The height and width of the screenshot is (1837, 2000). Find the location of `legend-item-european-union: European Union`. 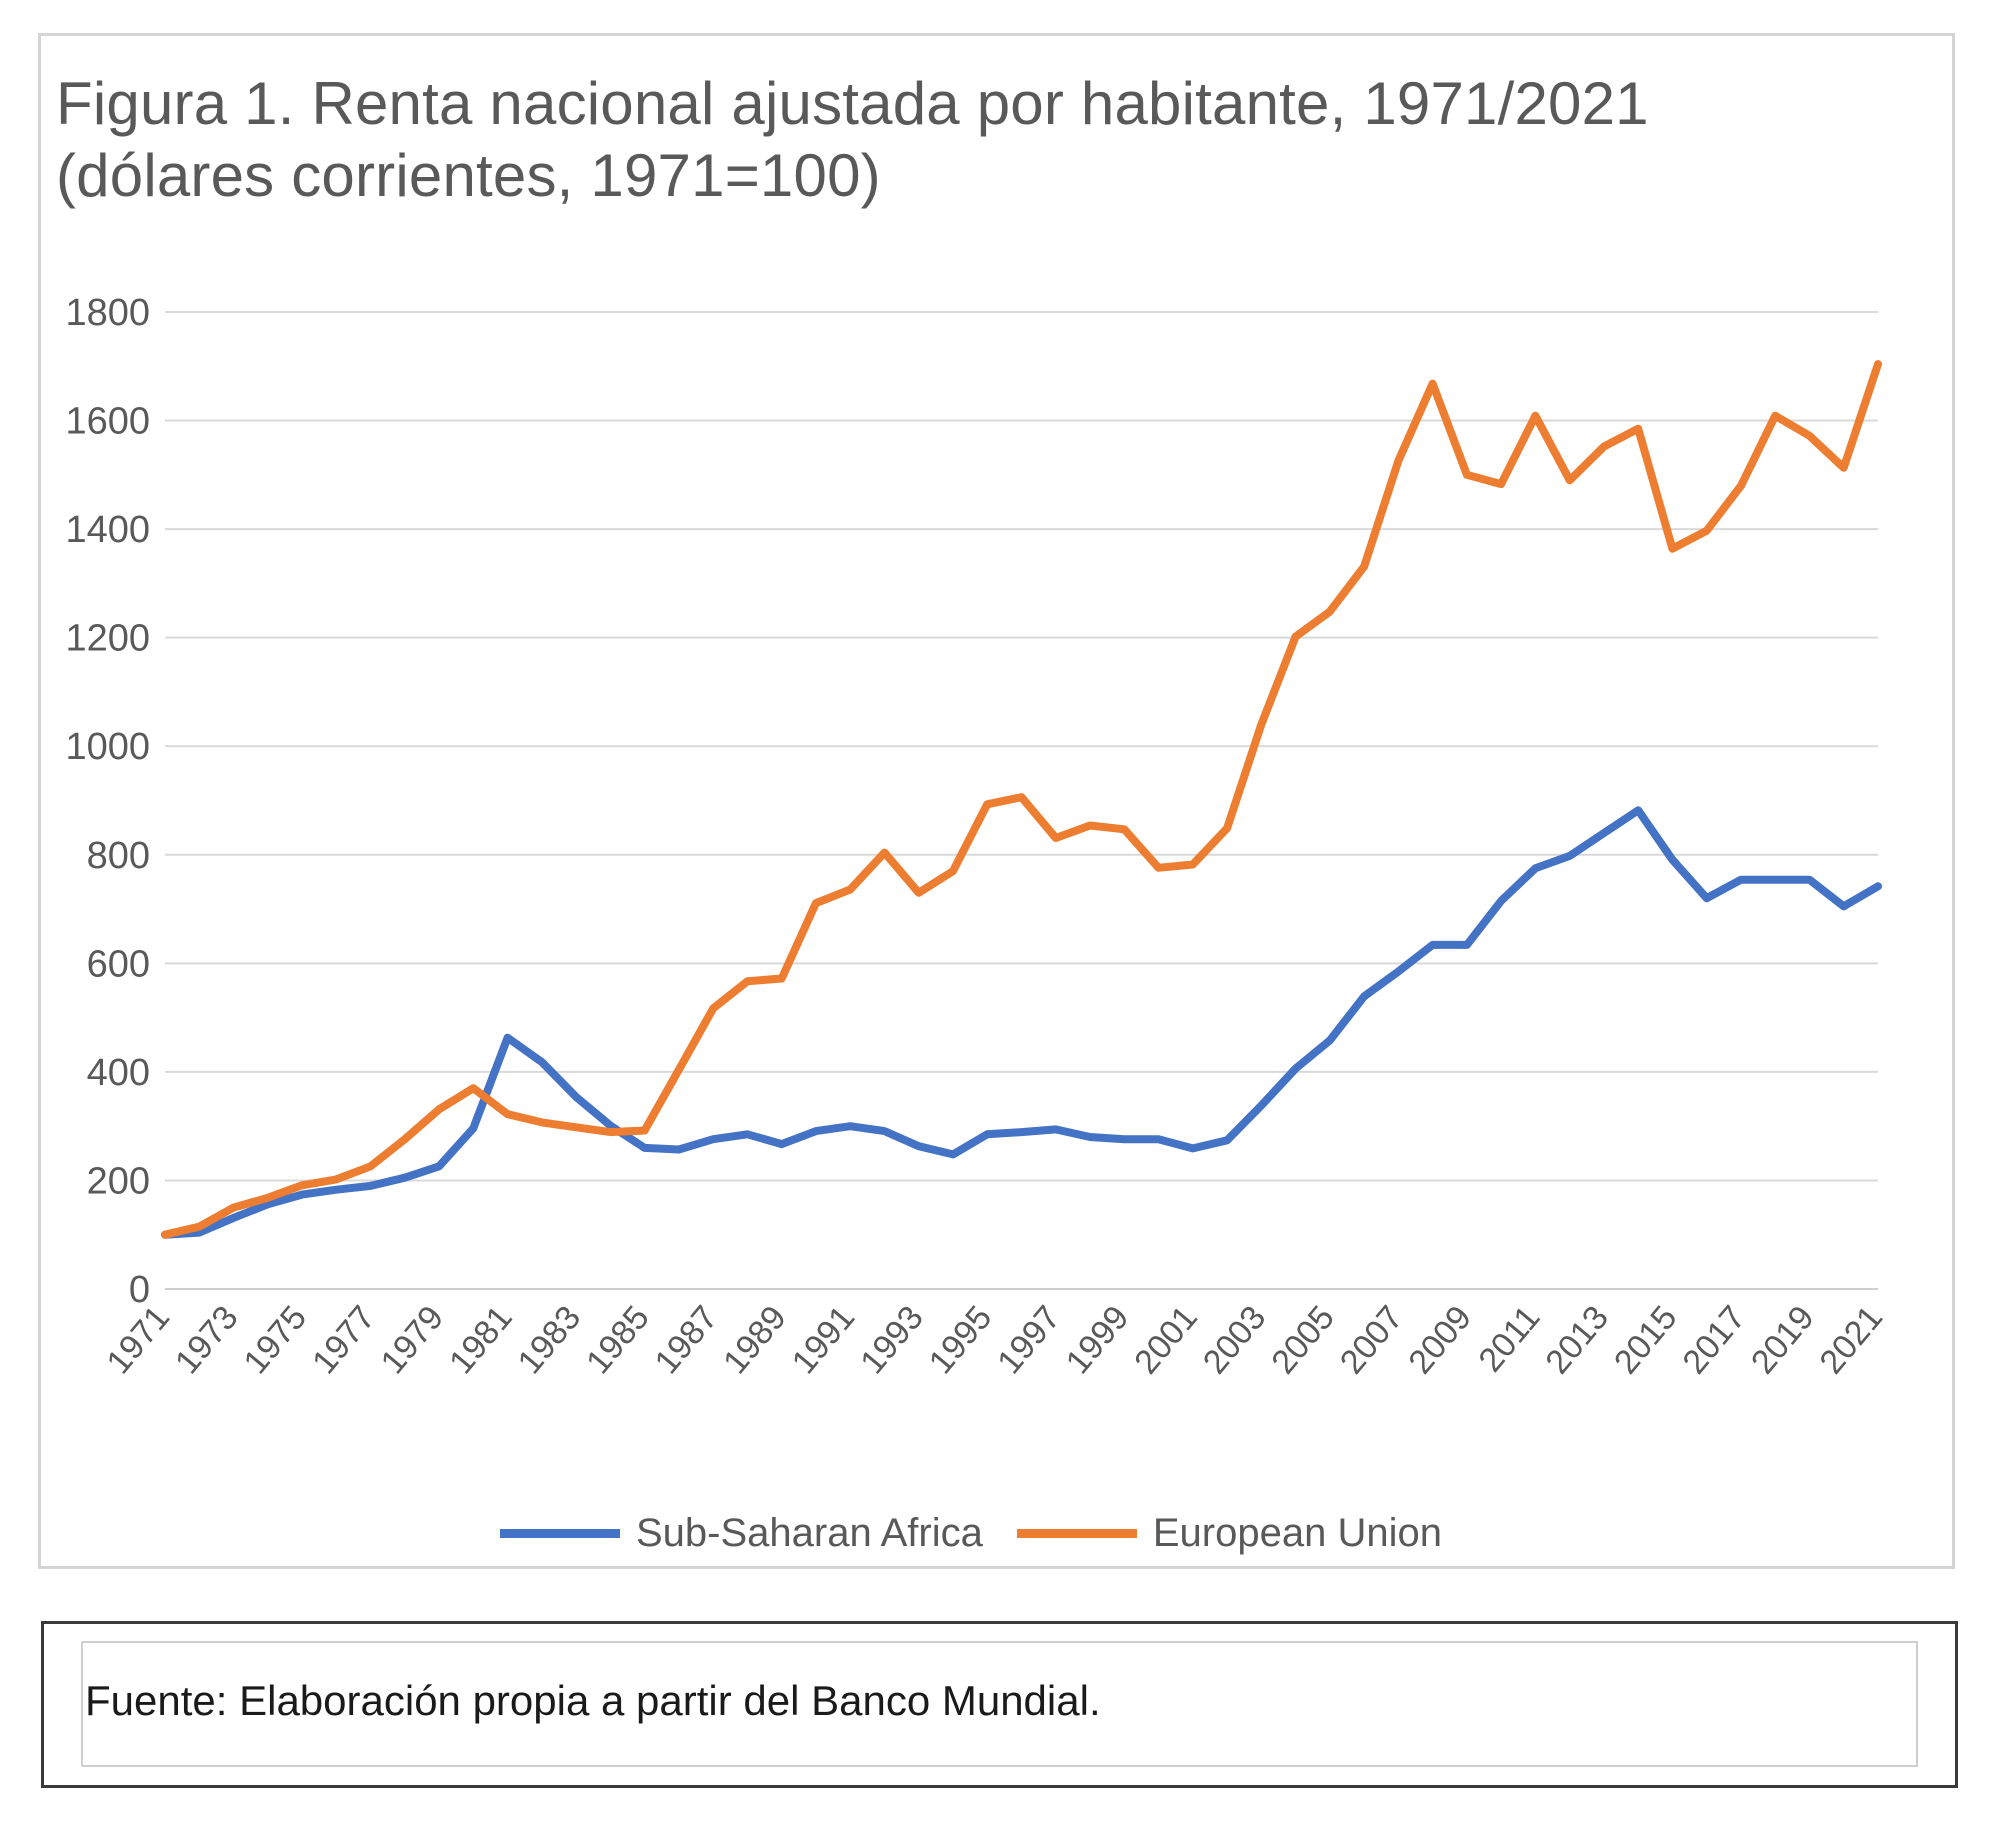

legend-item-european-union: European Union is located at coordinates (1229, 1533).